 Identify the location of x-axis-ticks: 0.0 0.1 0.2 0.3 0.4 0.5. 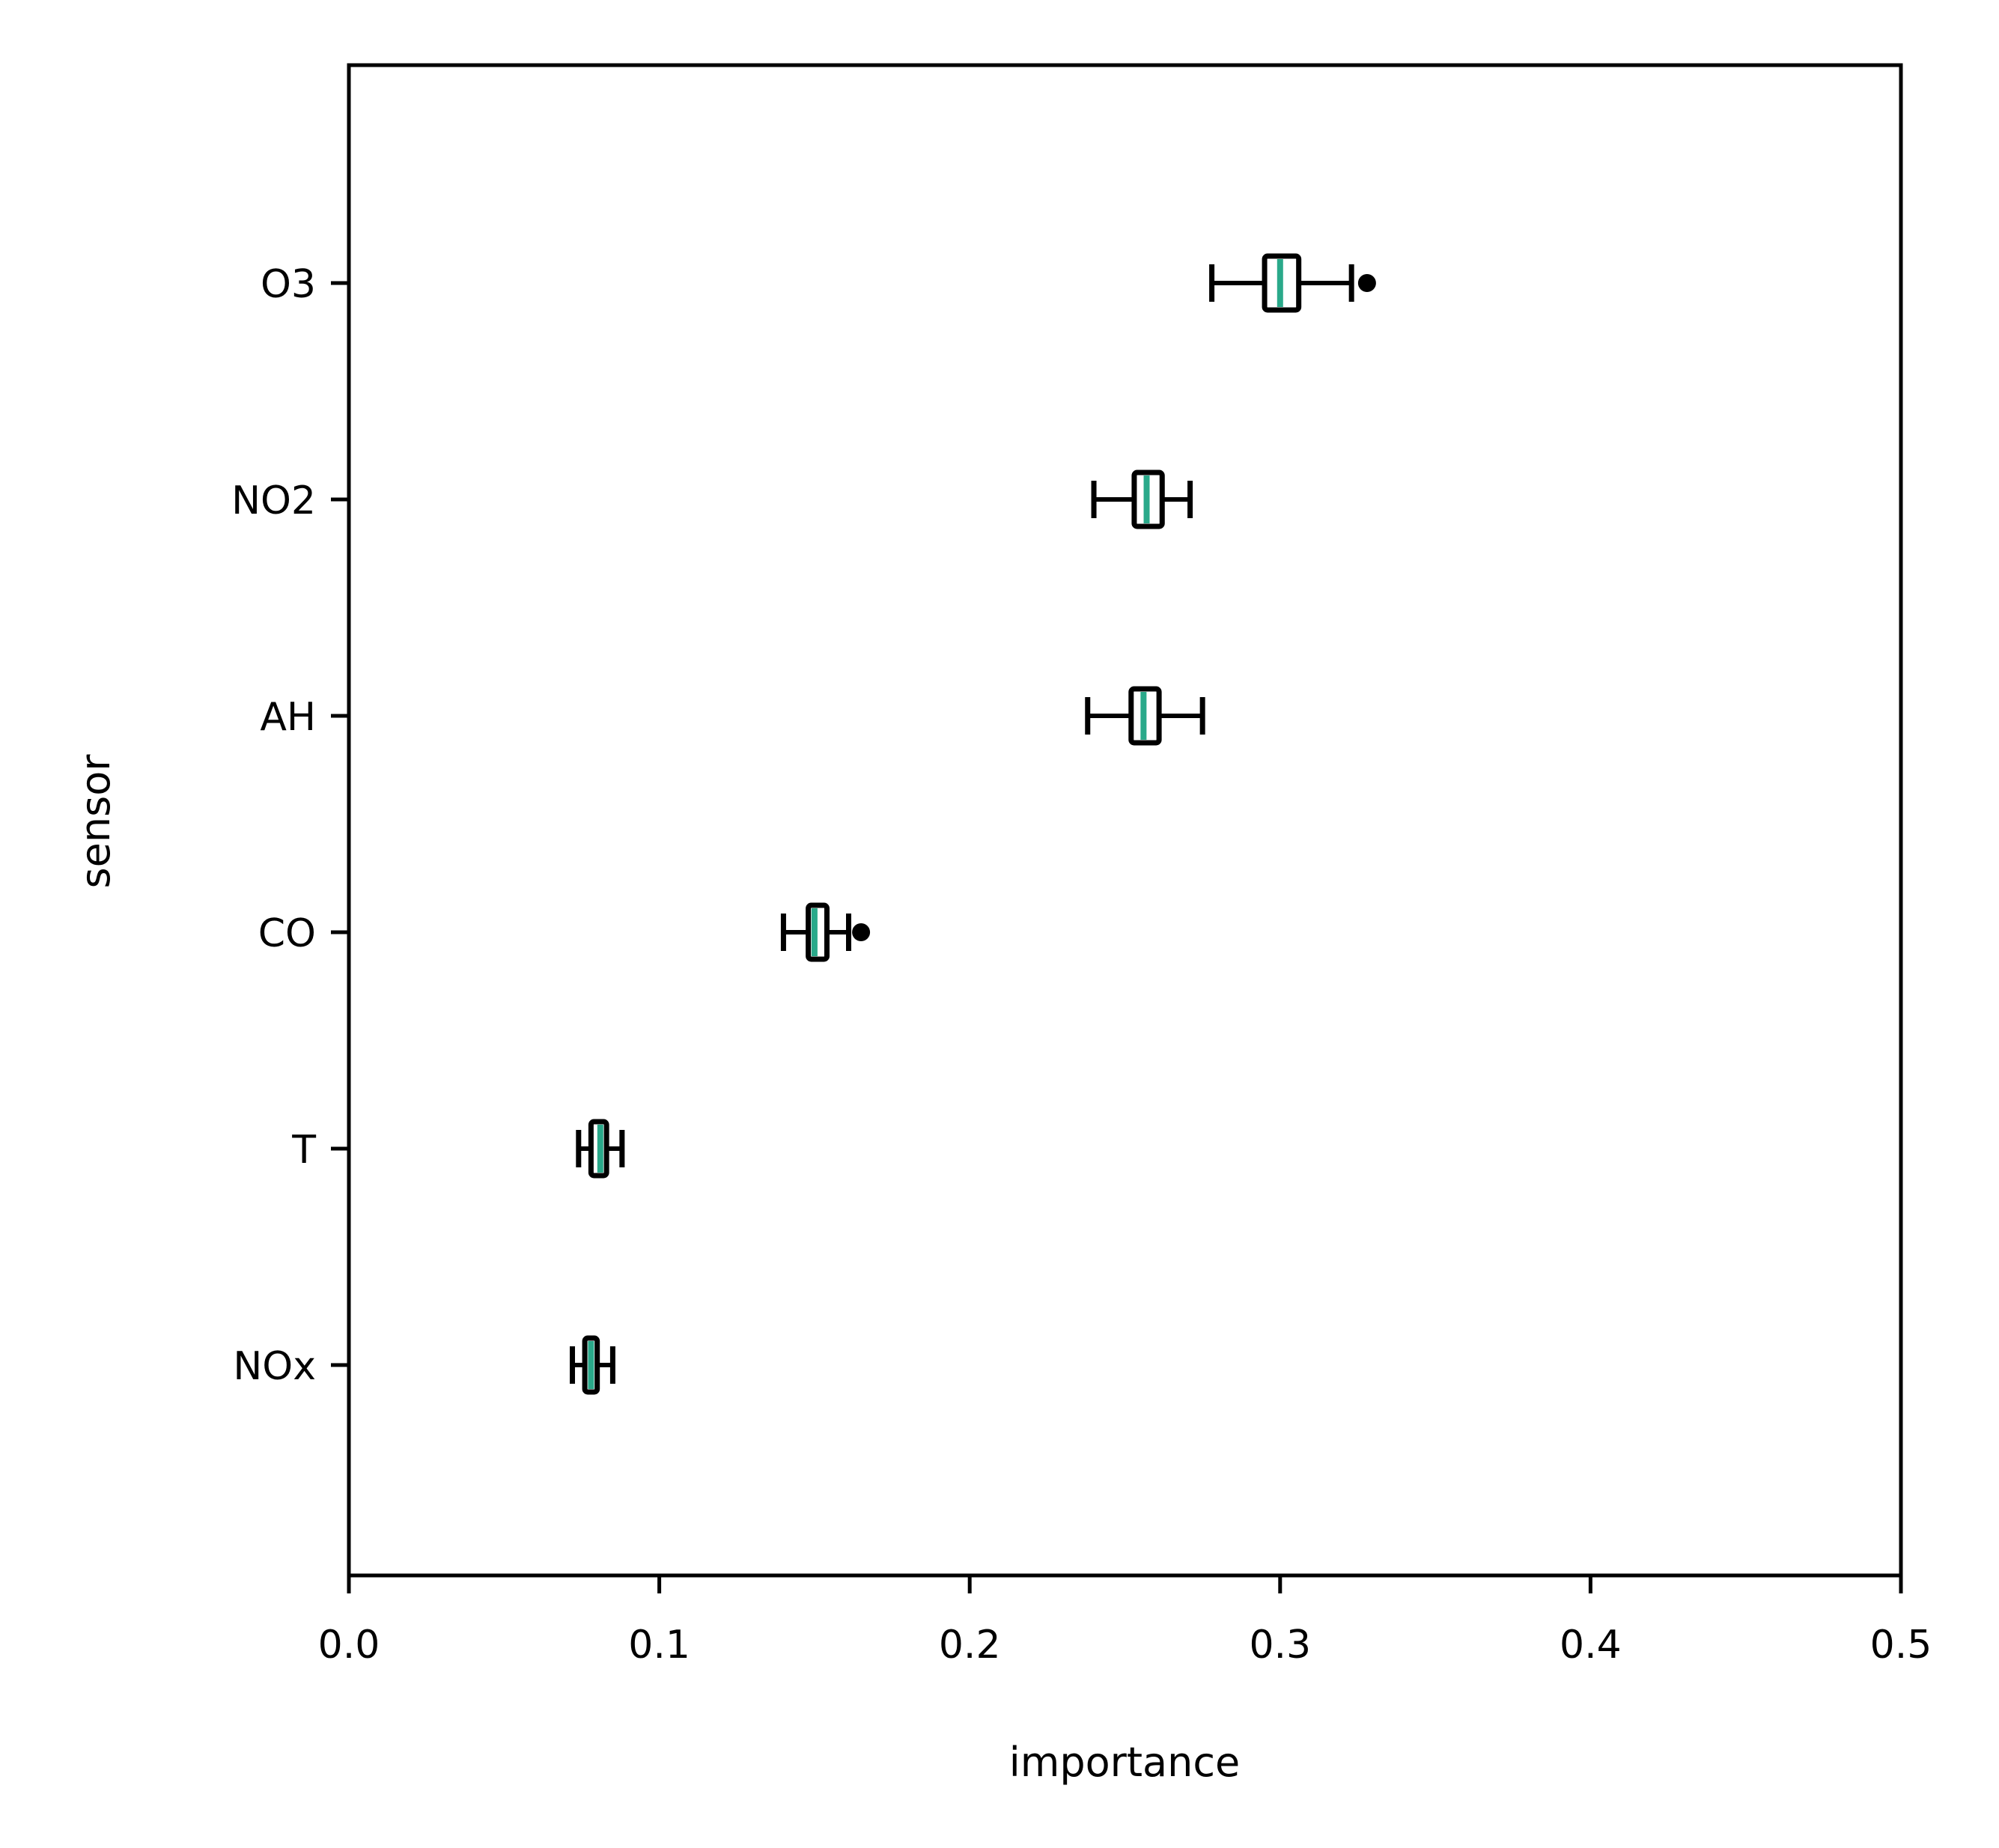
(1125, 1621).